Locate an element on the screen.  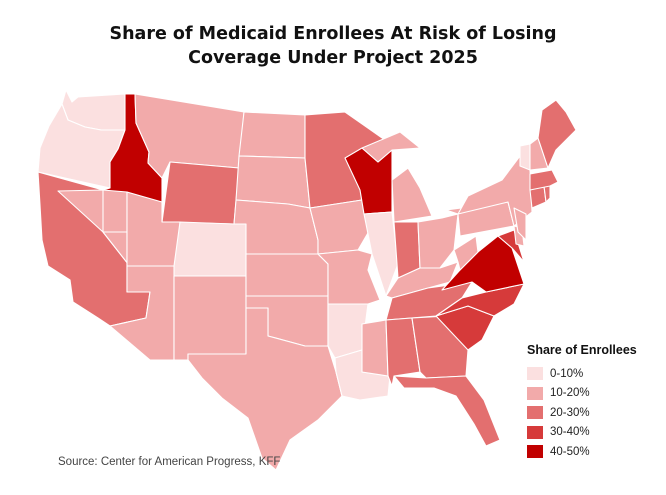
legend-label: 20-30% is located at coordinates (570, 412).